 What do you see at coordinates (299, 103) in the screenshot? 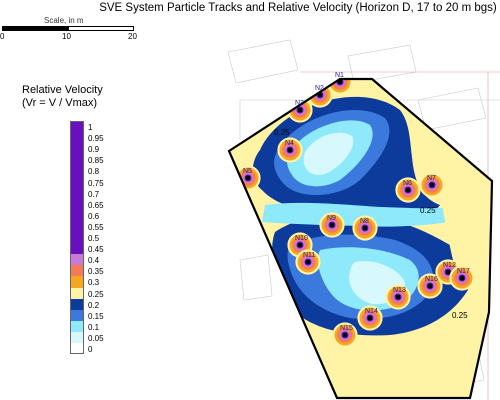
I see `well-label: N3` at bounding box center [299, 103].